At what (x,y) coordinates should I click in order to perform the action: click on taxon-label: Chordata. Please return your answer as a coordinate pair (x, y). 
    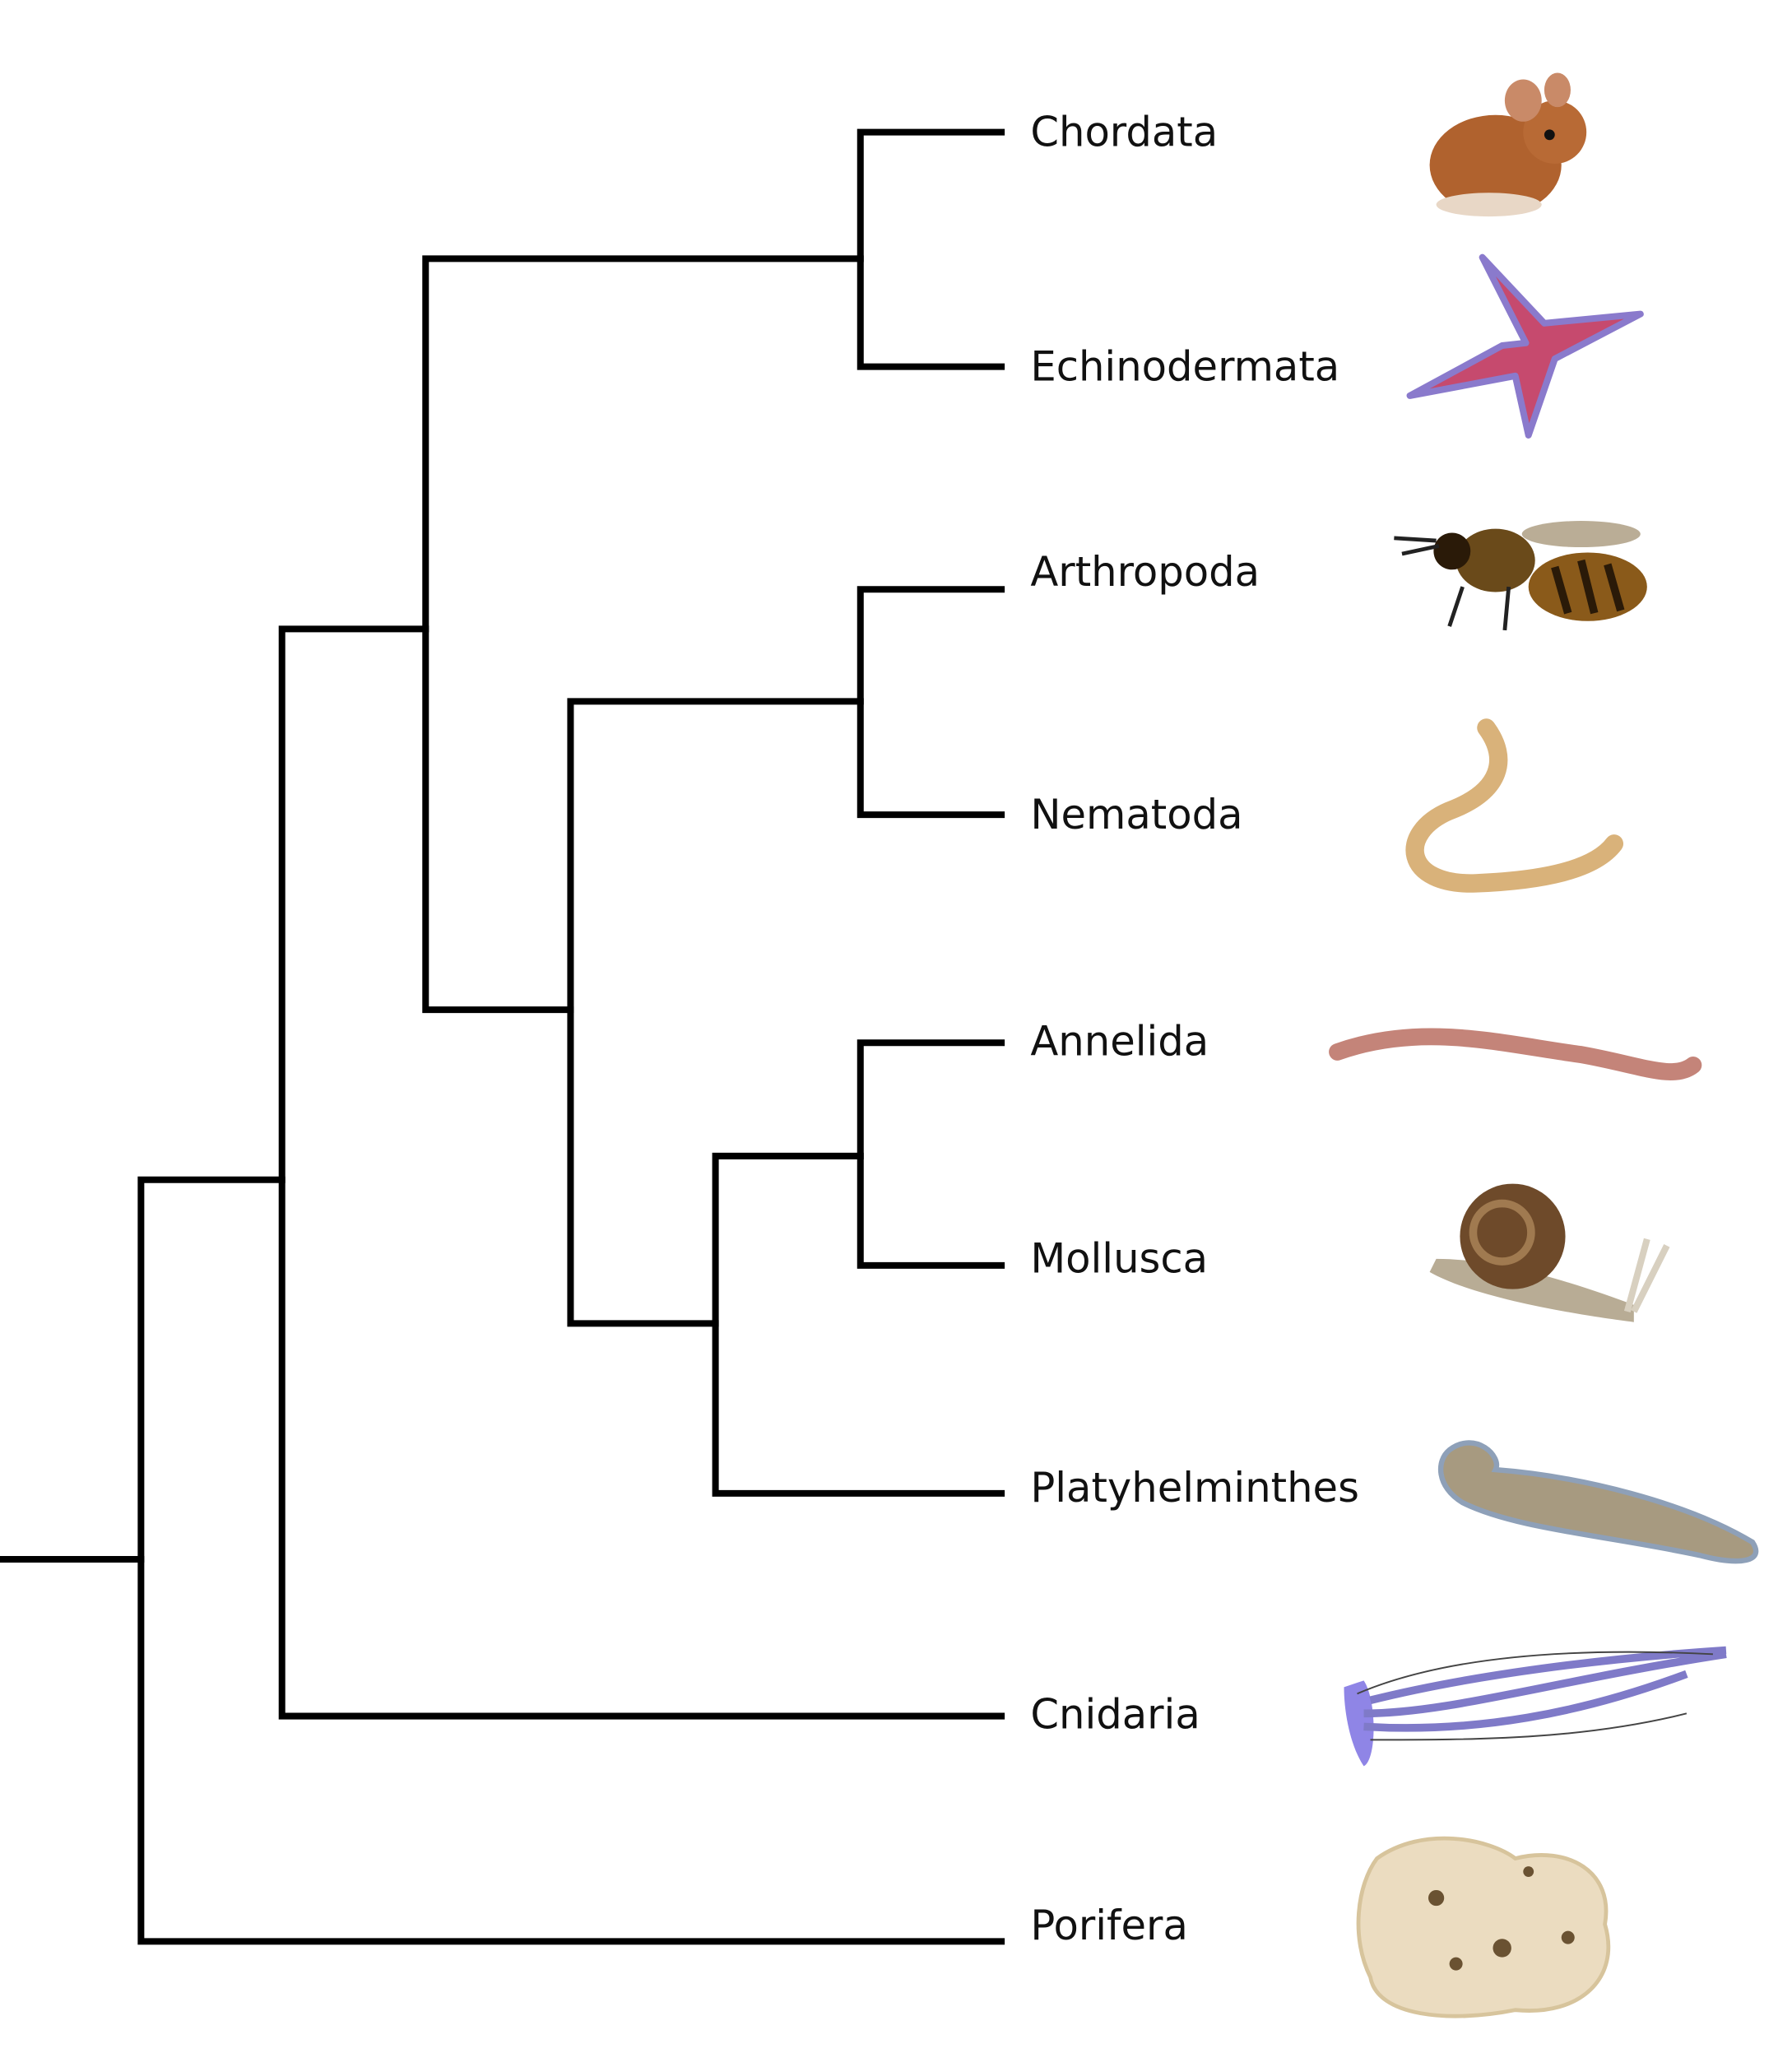
    Looking at the image, I should click on (1124, 132).